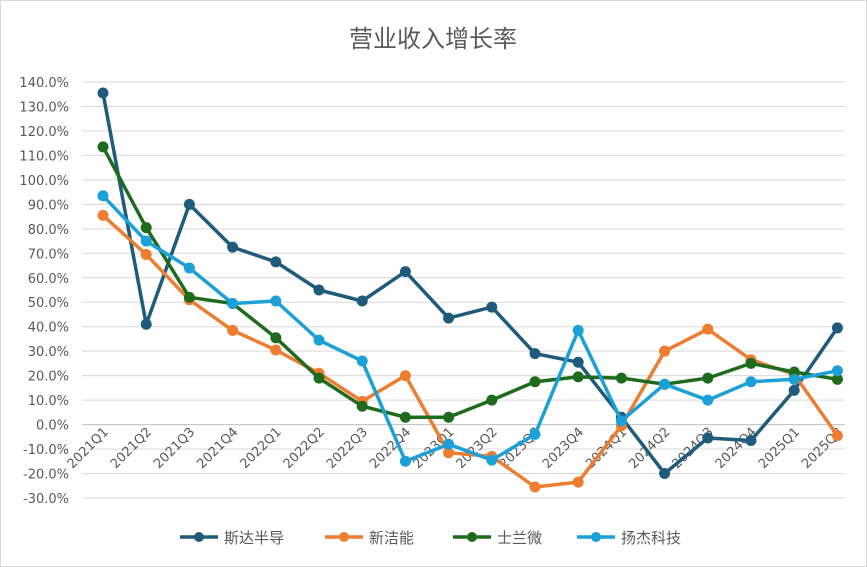 The height and width of the screenshot is (567, 867). What do you see at coordinates (563, 448) in the screenshot?
I see `x-tick-label: 2023Q4` at bounding box center [563, 448].